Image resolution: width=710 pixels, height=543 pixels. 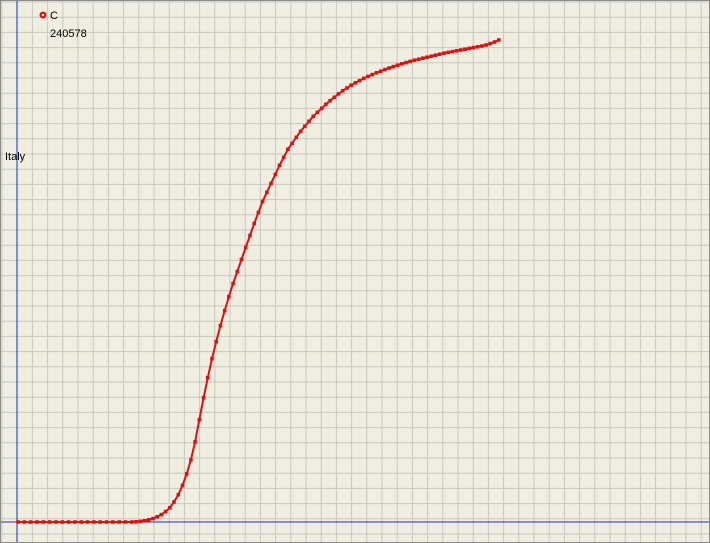 I want to click on legend-series-name: C, so click(x=54, y=16).